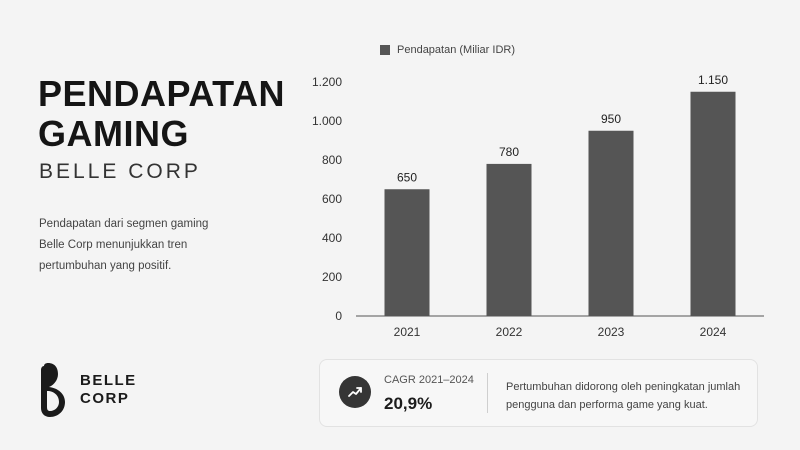 The image size is (800, 450). I want to click on belle-corp-logo-icon, so click(53, 390).